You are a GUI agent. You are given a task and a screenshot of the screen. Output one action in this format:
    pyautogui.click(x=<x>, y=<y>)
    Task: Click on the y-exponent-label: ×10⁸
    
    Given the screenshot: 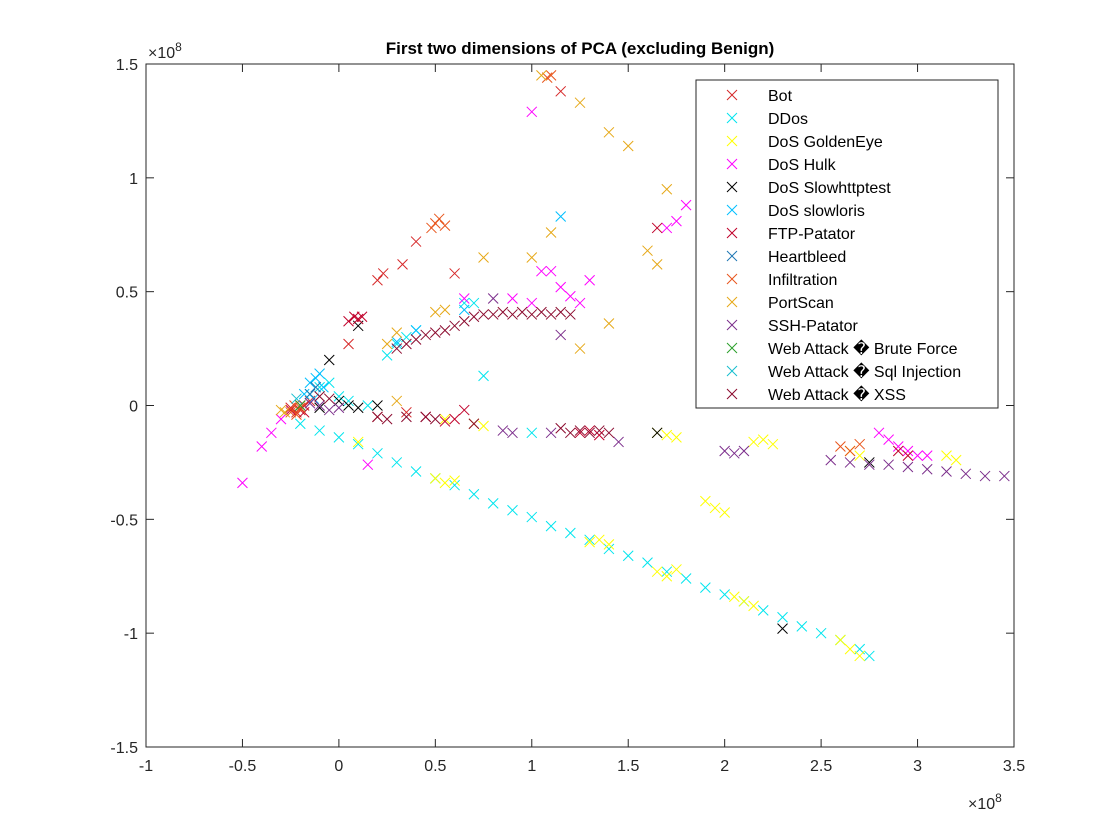 What is the action you would take?
    pyautogui.click(x=165, y=51)
    